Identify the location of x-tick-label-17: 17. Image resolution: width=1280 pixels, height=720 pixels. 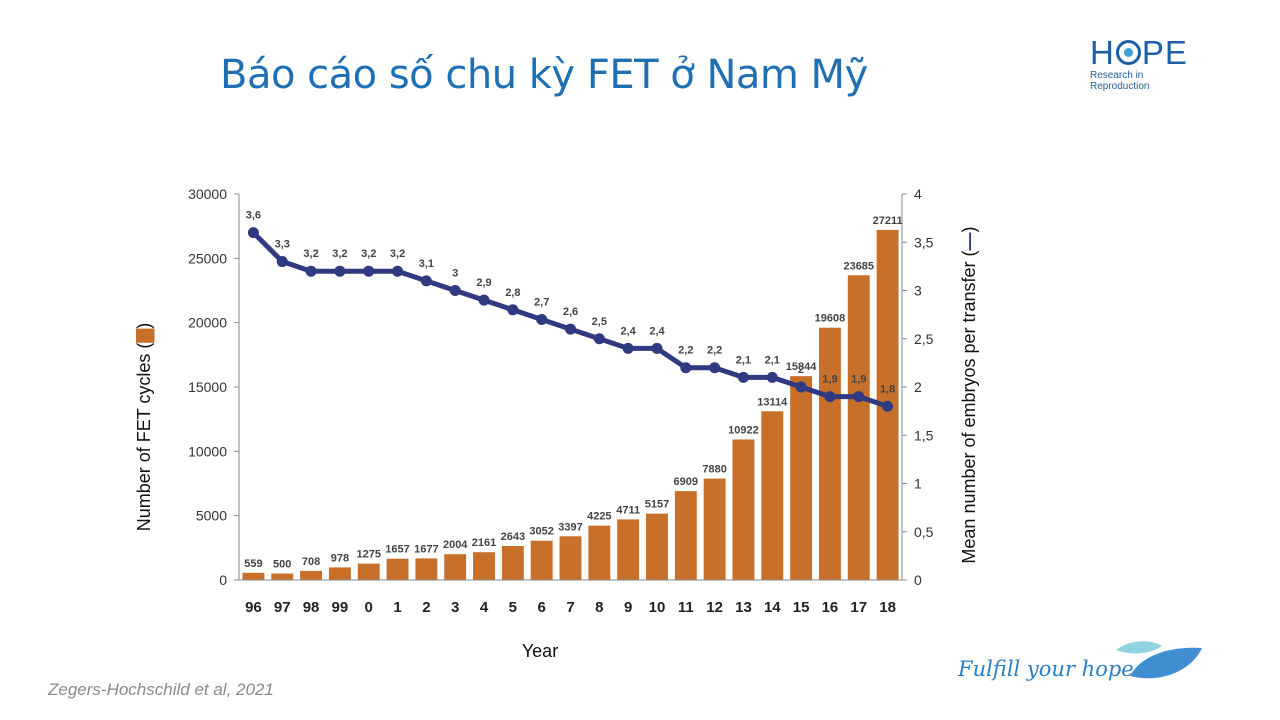
(858, 607).